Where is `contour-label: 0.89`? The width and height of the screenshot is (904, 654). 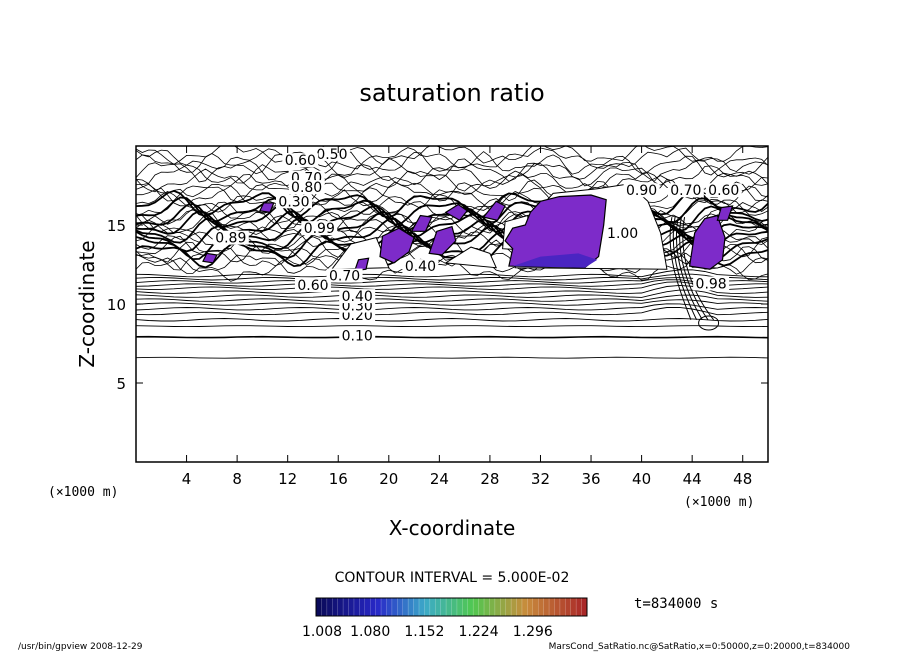 contour-label: 0.89 is located at coordinates (230, 239).